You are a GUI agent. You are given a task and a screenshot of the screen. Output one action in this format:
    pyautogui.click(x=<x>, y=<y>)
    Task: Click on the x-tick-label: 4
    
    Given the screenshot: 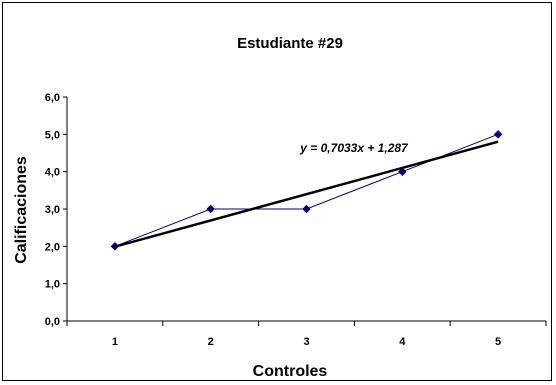 What is the action you would take?
    pyautogui.click(x=402, y=342)
    